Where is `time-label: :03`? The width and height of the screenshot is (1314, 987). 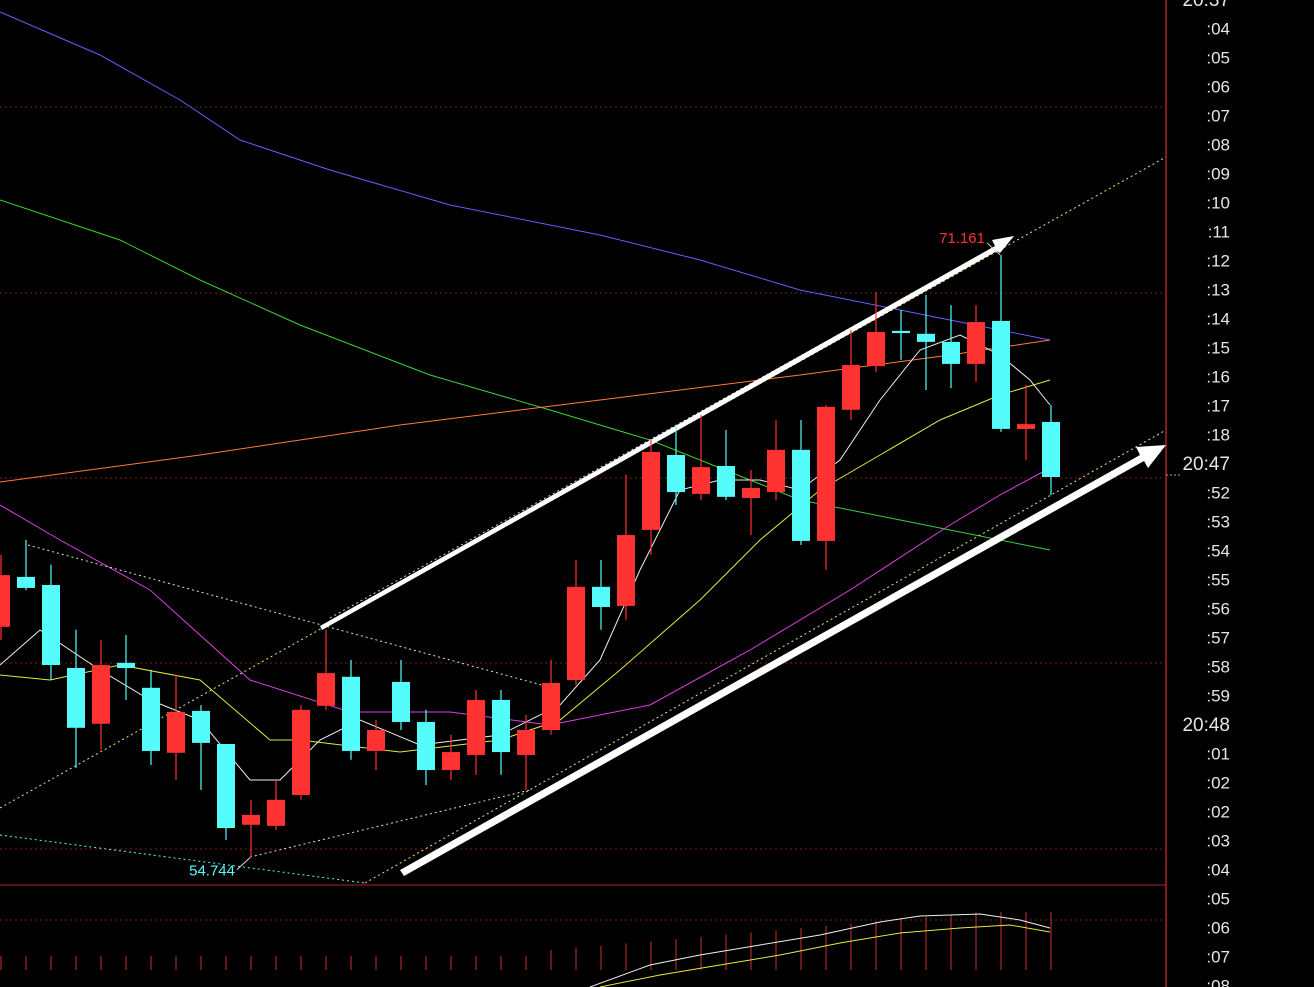
time-label: :03 is located at coordinates (1218, 840).